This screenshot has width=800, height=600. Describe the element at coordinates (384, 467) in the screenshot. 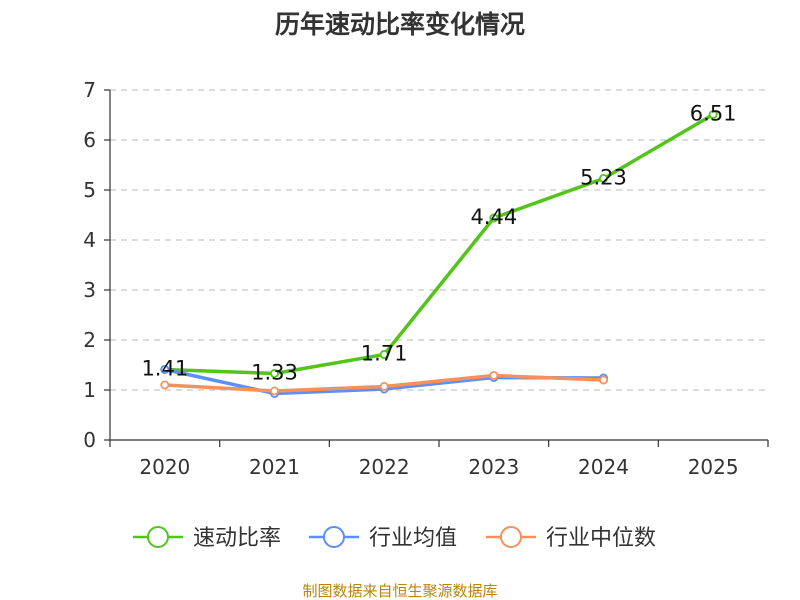

I see `x-tick-label: 2022` at that location.